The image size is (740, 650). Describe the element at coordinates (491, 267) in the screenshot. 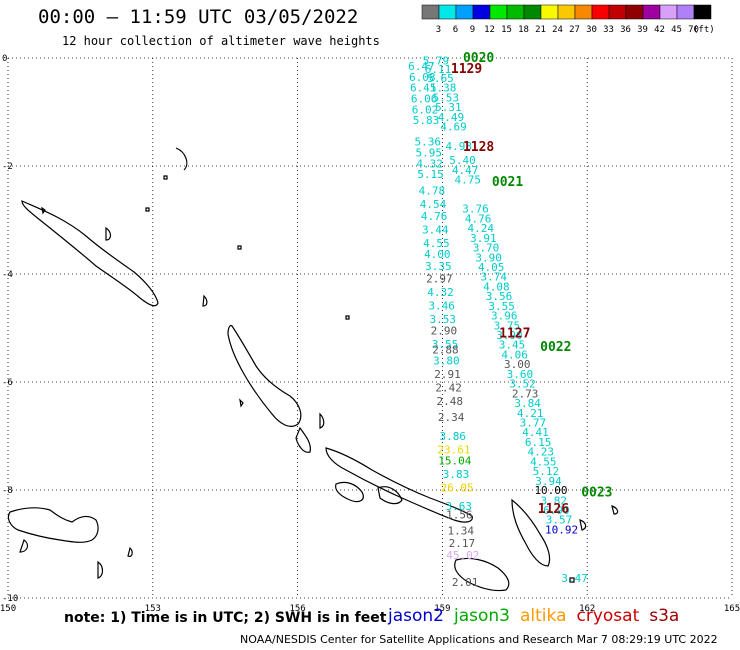

I see `swh-value: 4.05` at that location.